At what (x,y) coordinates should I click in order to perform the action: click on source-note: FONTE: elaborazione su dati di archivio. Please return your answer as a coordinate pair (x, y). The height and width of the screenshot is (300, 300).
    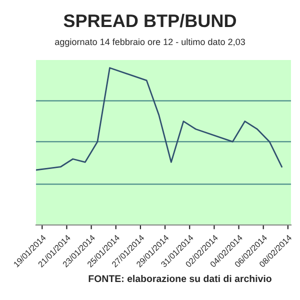
    Looking at the image, I should click on (180, 278).